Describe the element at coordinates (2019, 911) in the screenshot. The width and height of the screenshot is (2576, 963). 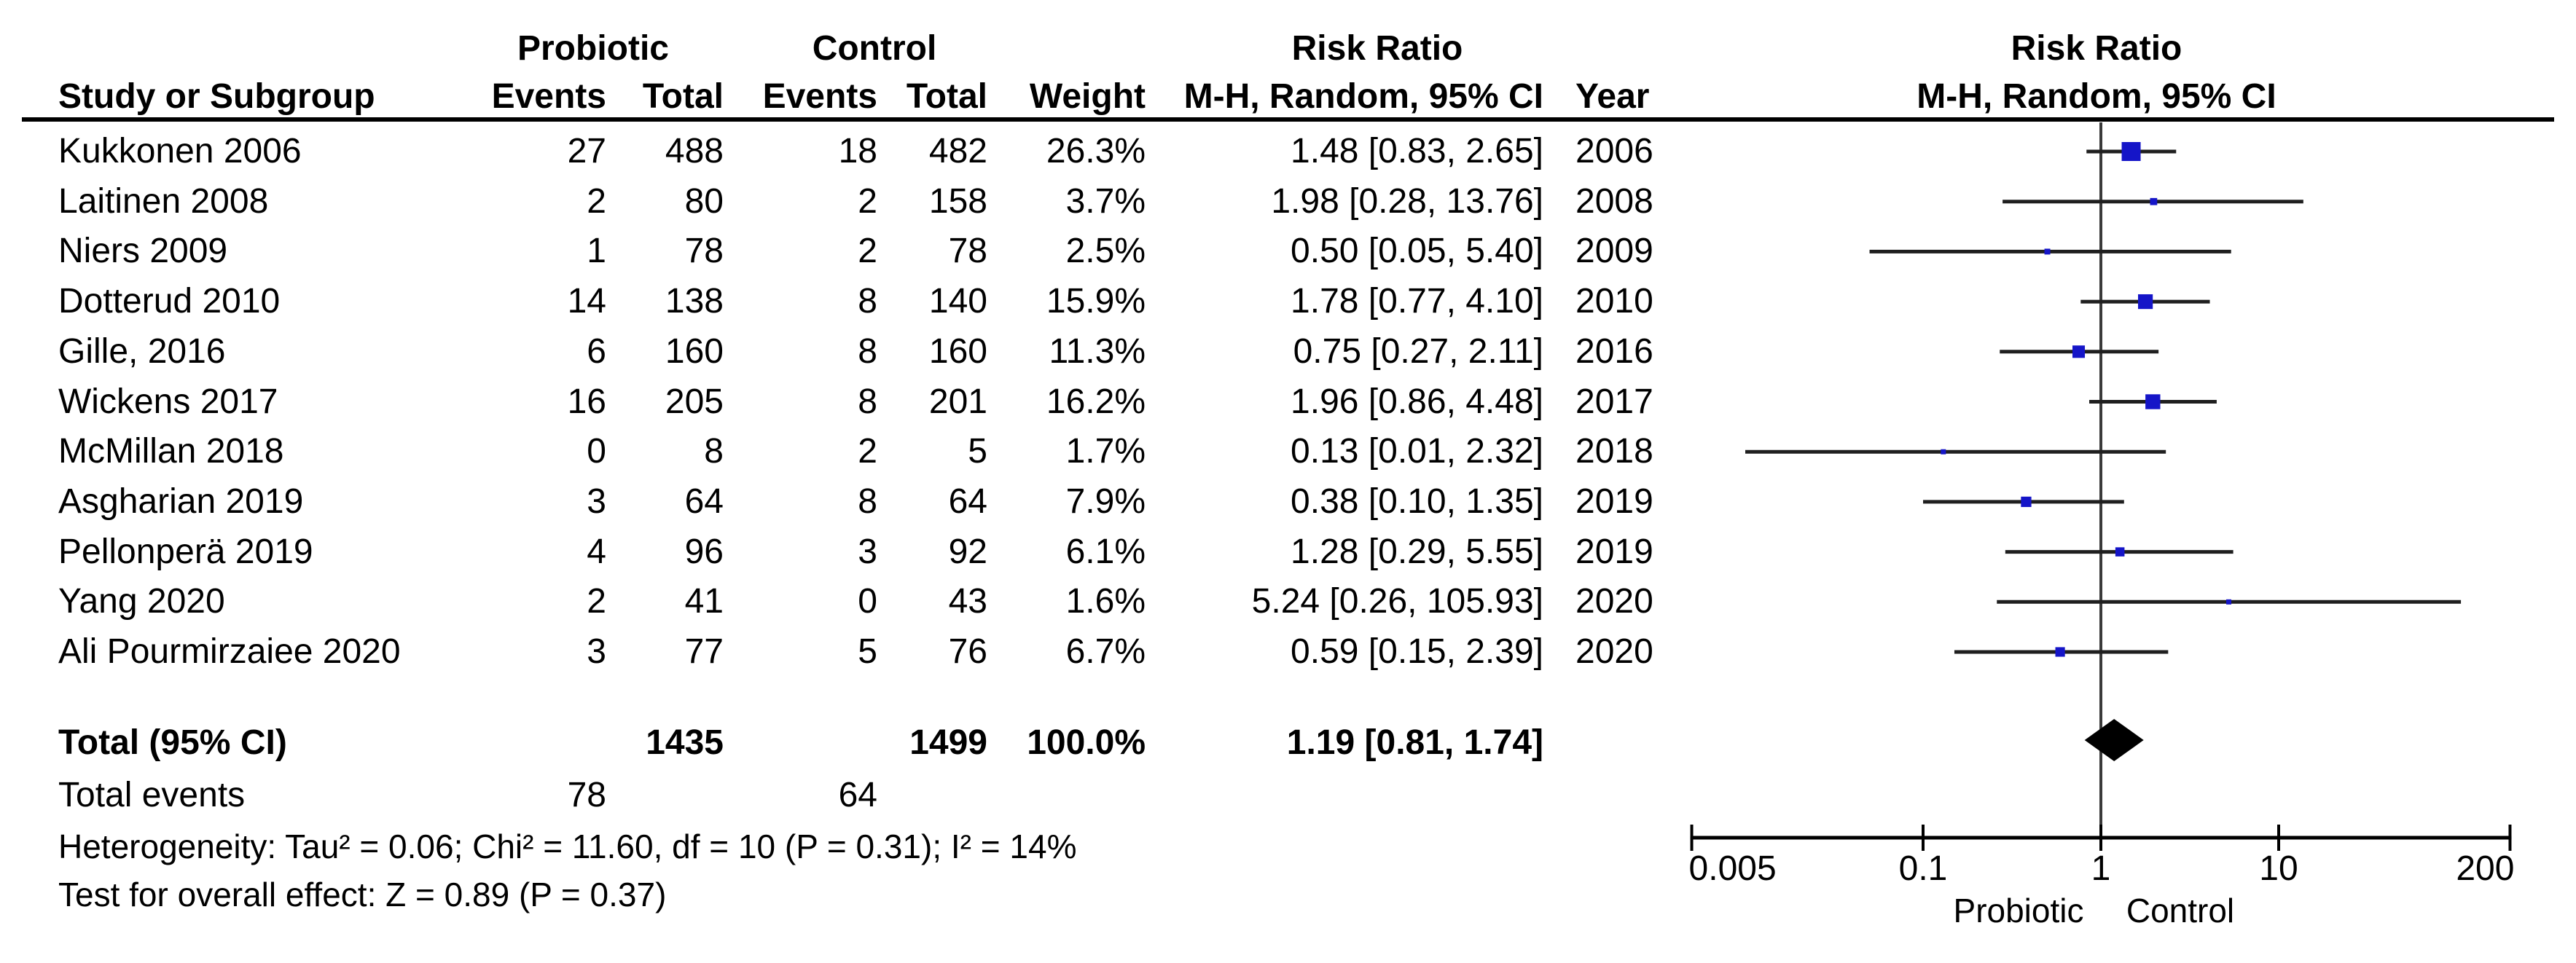
I see `plot-xlabel-left: Probiotic` at that location.